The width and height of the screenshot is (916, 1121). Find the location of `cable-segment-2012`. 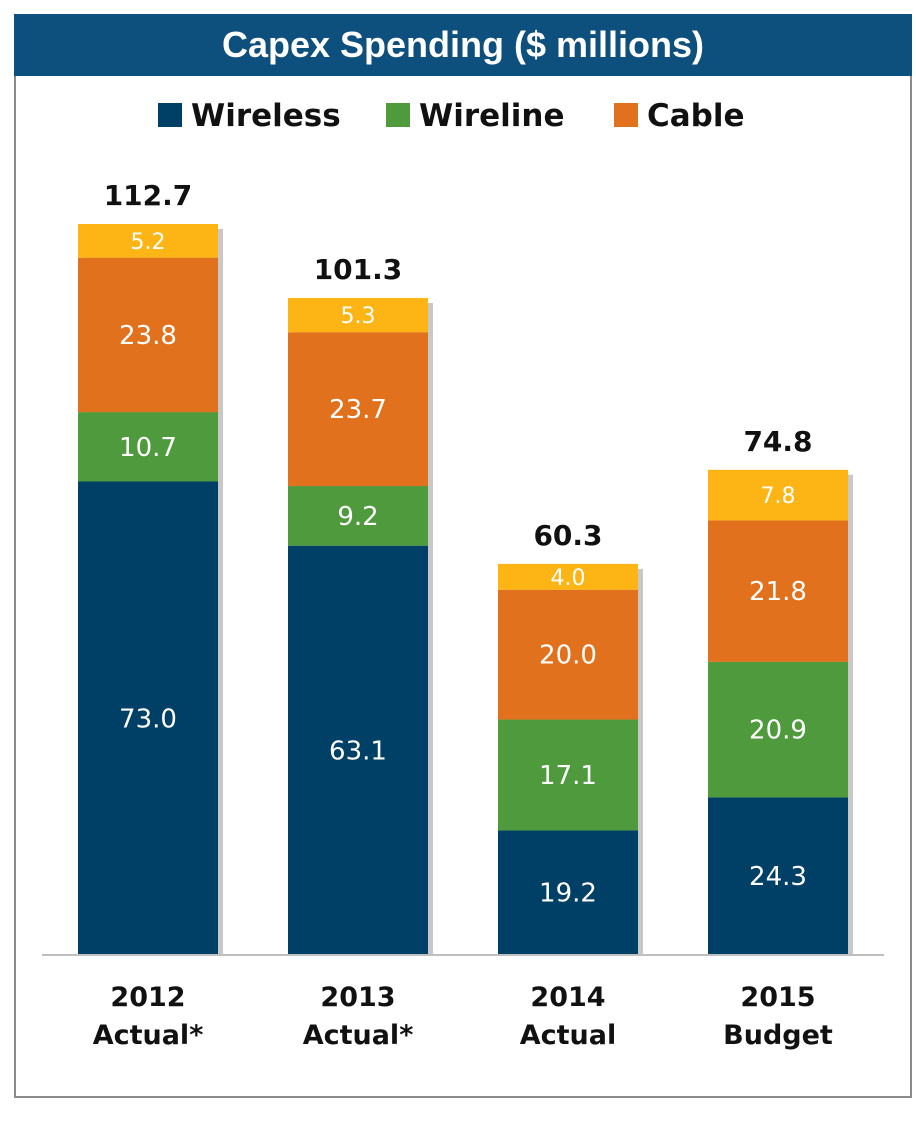

cable-segment-2012 is located at coordinates (148, 335).